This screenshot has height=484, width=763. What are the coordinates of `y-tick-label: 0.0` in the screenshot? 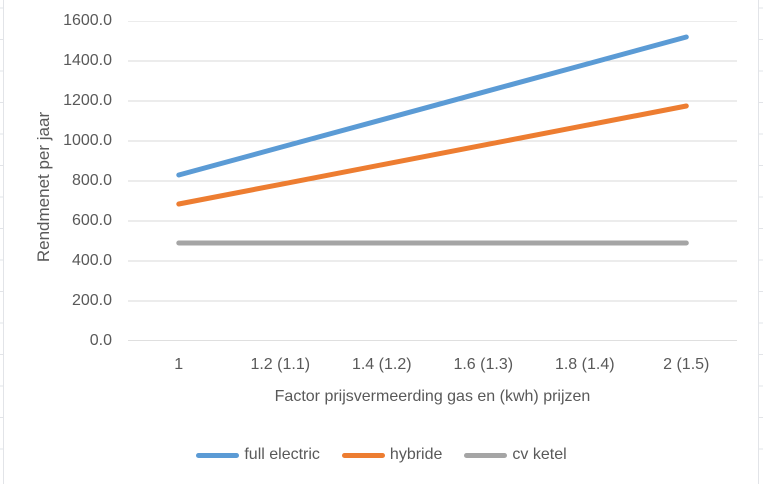 It's located at (100, 340).